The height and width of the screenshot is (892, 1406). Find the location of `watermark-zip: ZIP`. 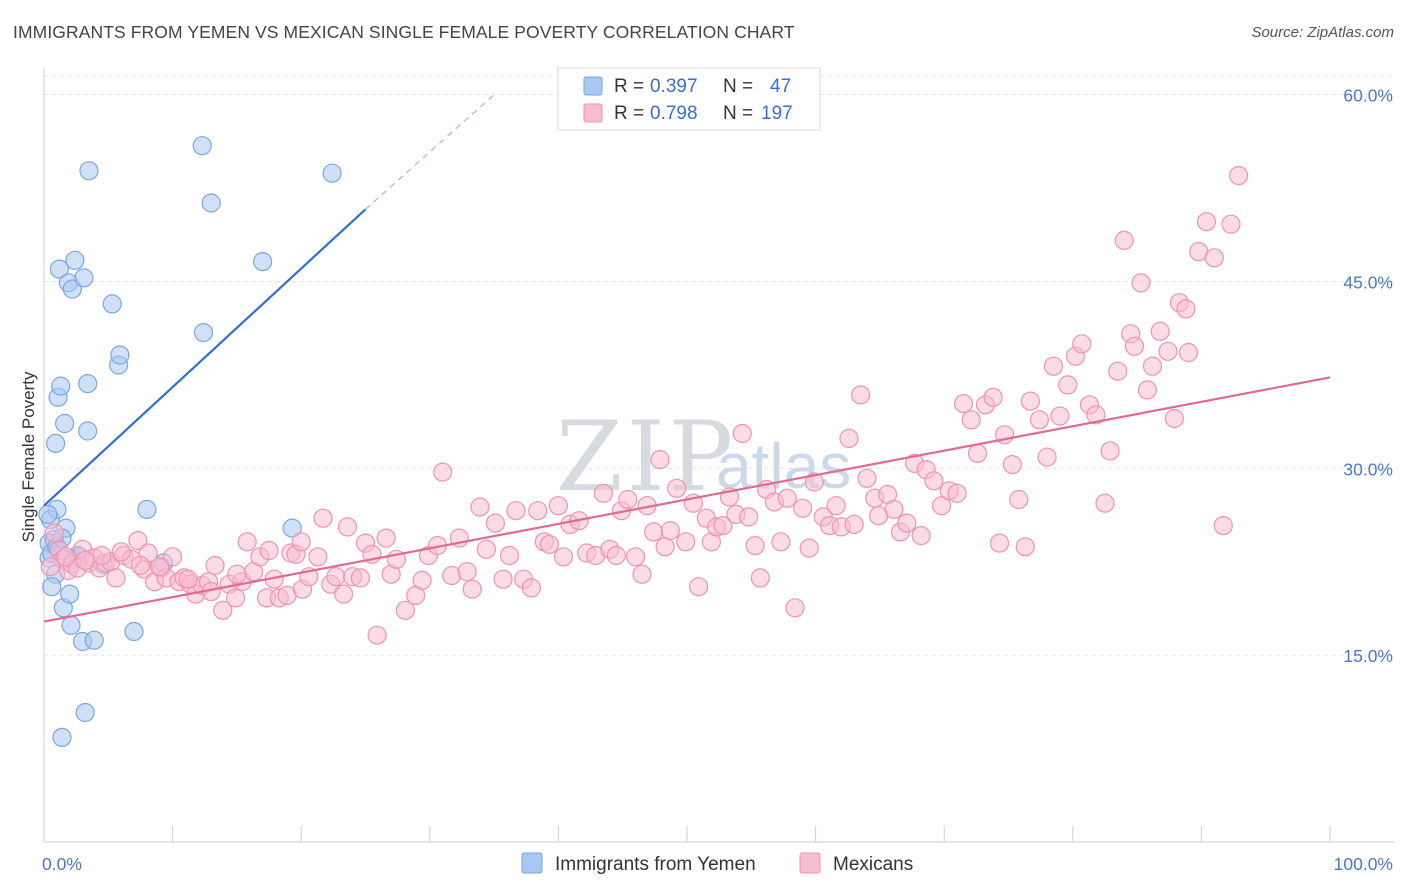

watermark-zip: ZIP is located at coordinates (646, 457).